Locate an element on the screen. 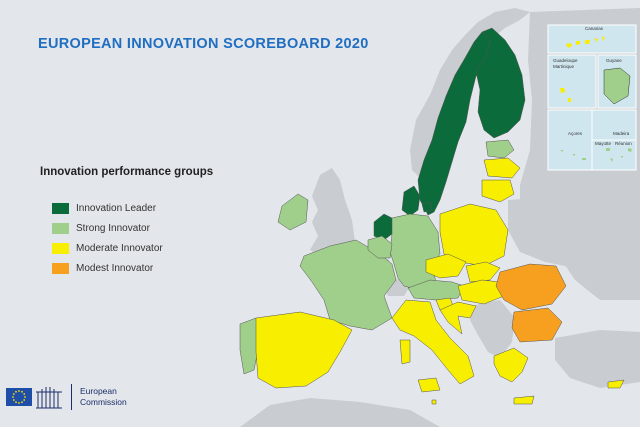 The width and height of the screenshot is (640, 427). inset-label-guyane: Guyane is located at coordinates (614, 60).